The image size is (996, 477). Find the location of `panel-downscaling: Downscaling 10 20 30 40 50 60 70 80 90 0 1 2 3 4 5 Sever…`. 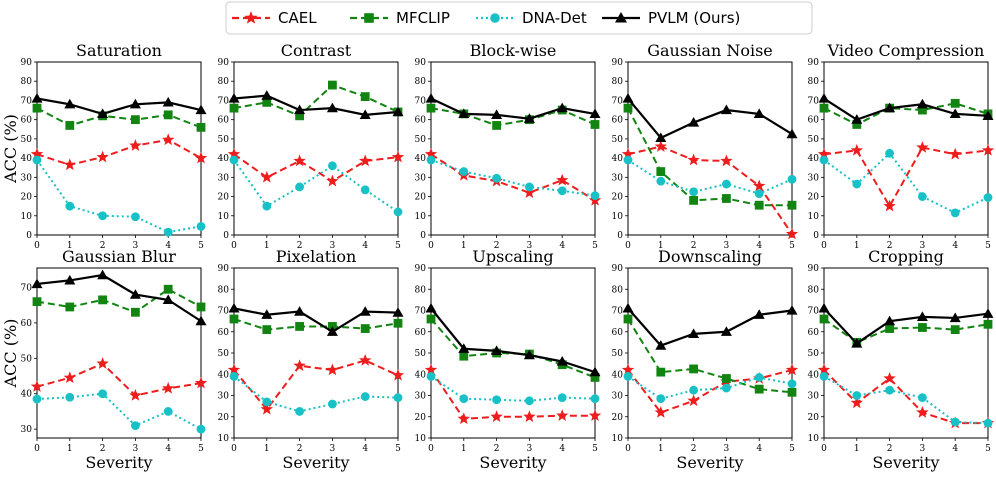

panel-downscaling: Downscaling 10 20 30 40 50 60 70 80 90 0 1 2 3 4 5 Sever… is located at coordinates (705, 359).